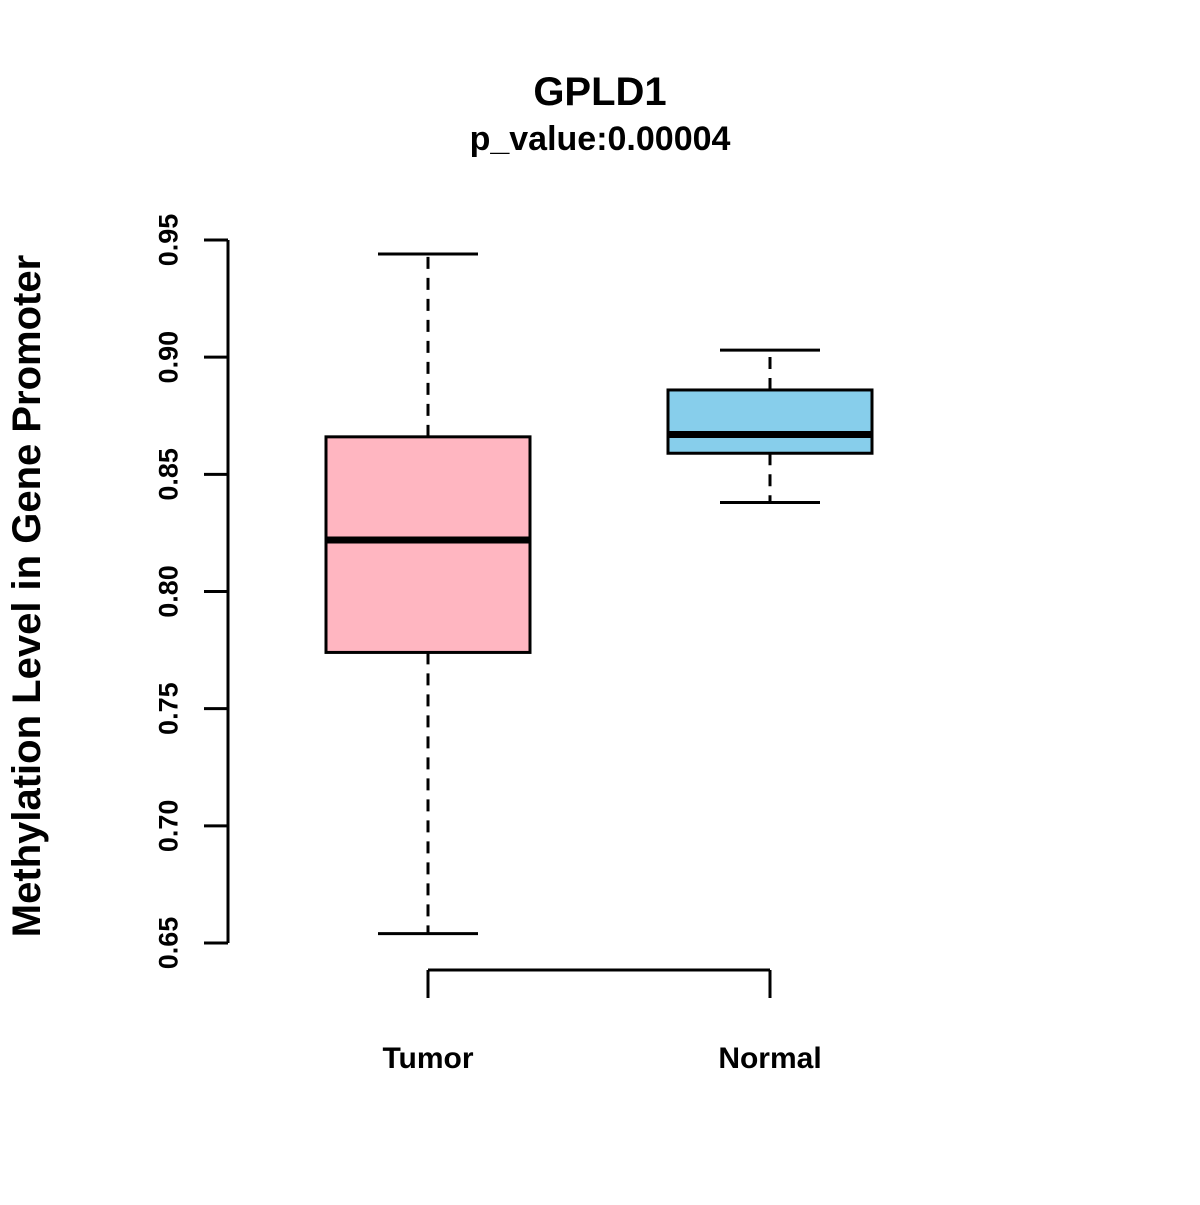 Image resolution: width=1200 pixels, height=1205 pixels. Describe the element at coordinates (168, 943) in the screenshot. I see `y-axis-tick-label: 0.65` at that location.